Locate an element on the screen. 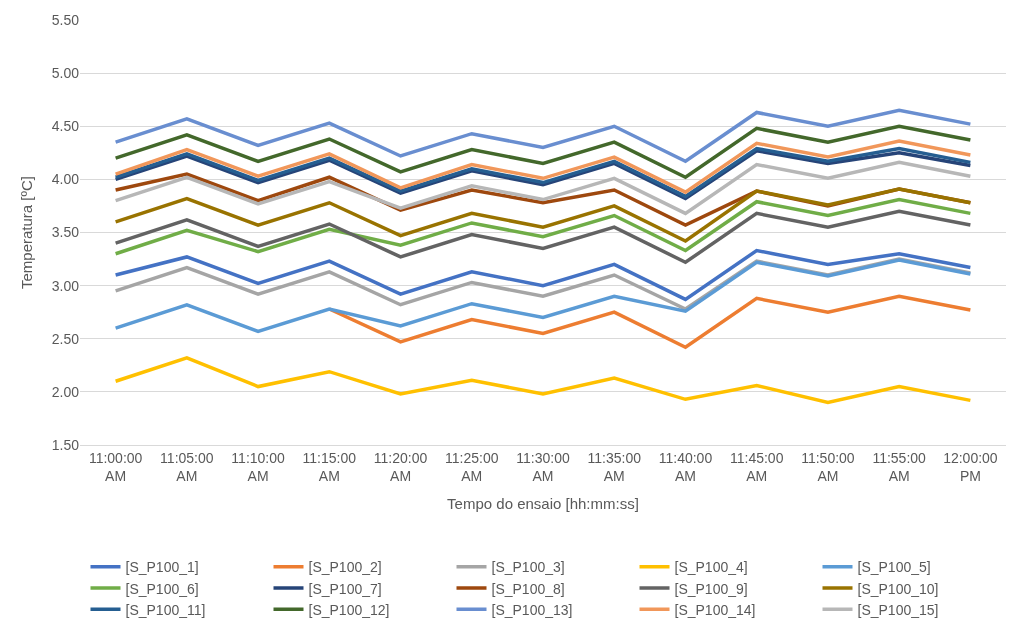 This screenshot has width=1021, height=637. y-tick-label: 4.00 is located at coordinates (65, 179).